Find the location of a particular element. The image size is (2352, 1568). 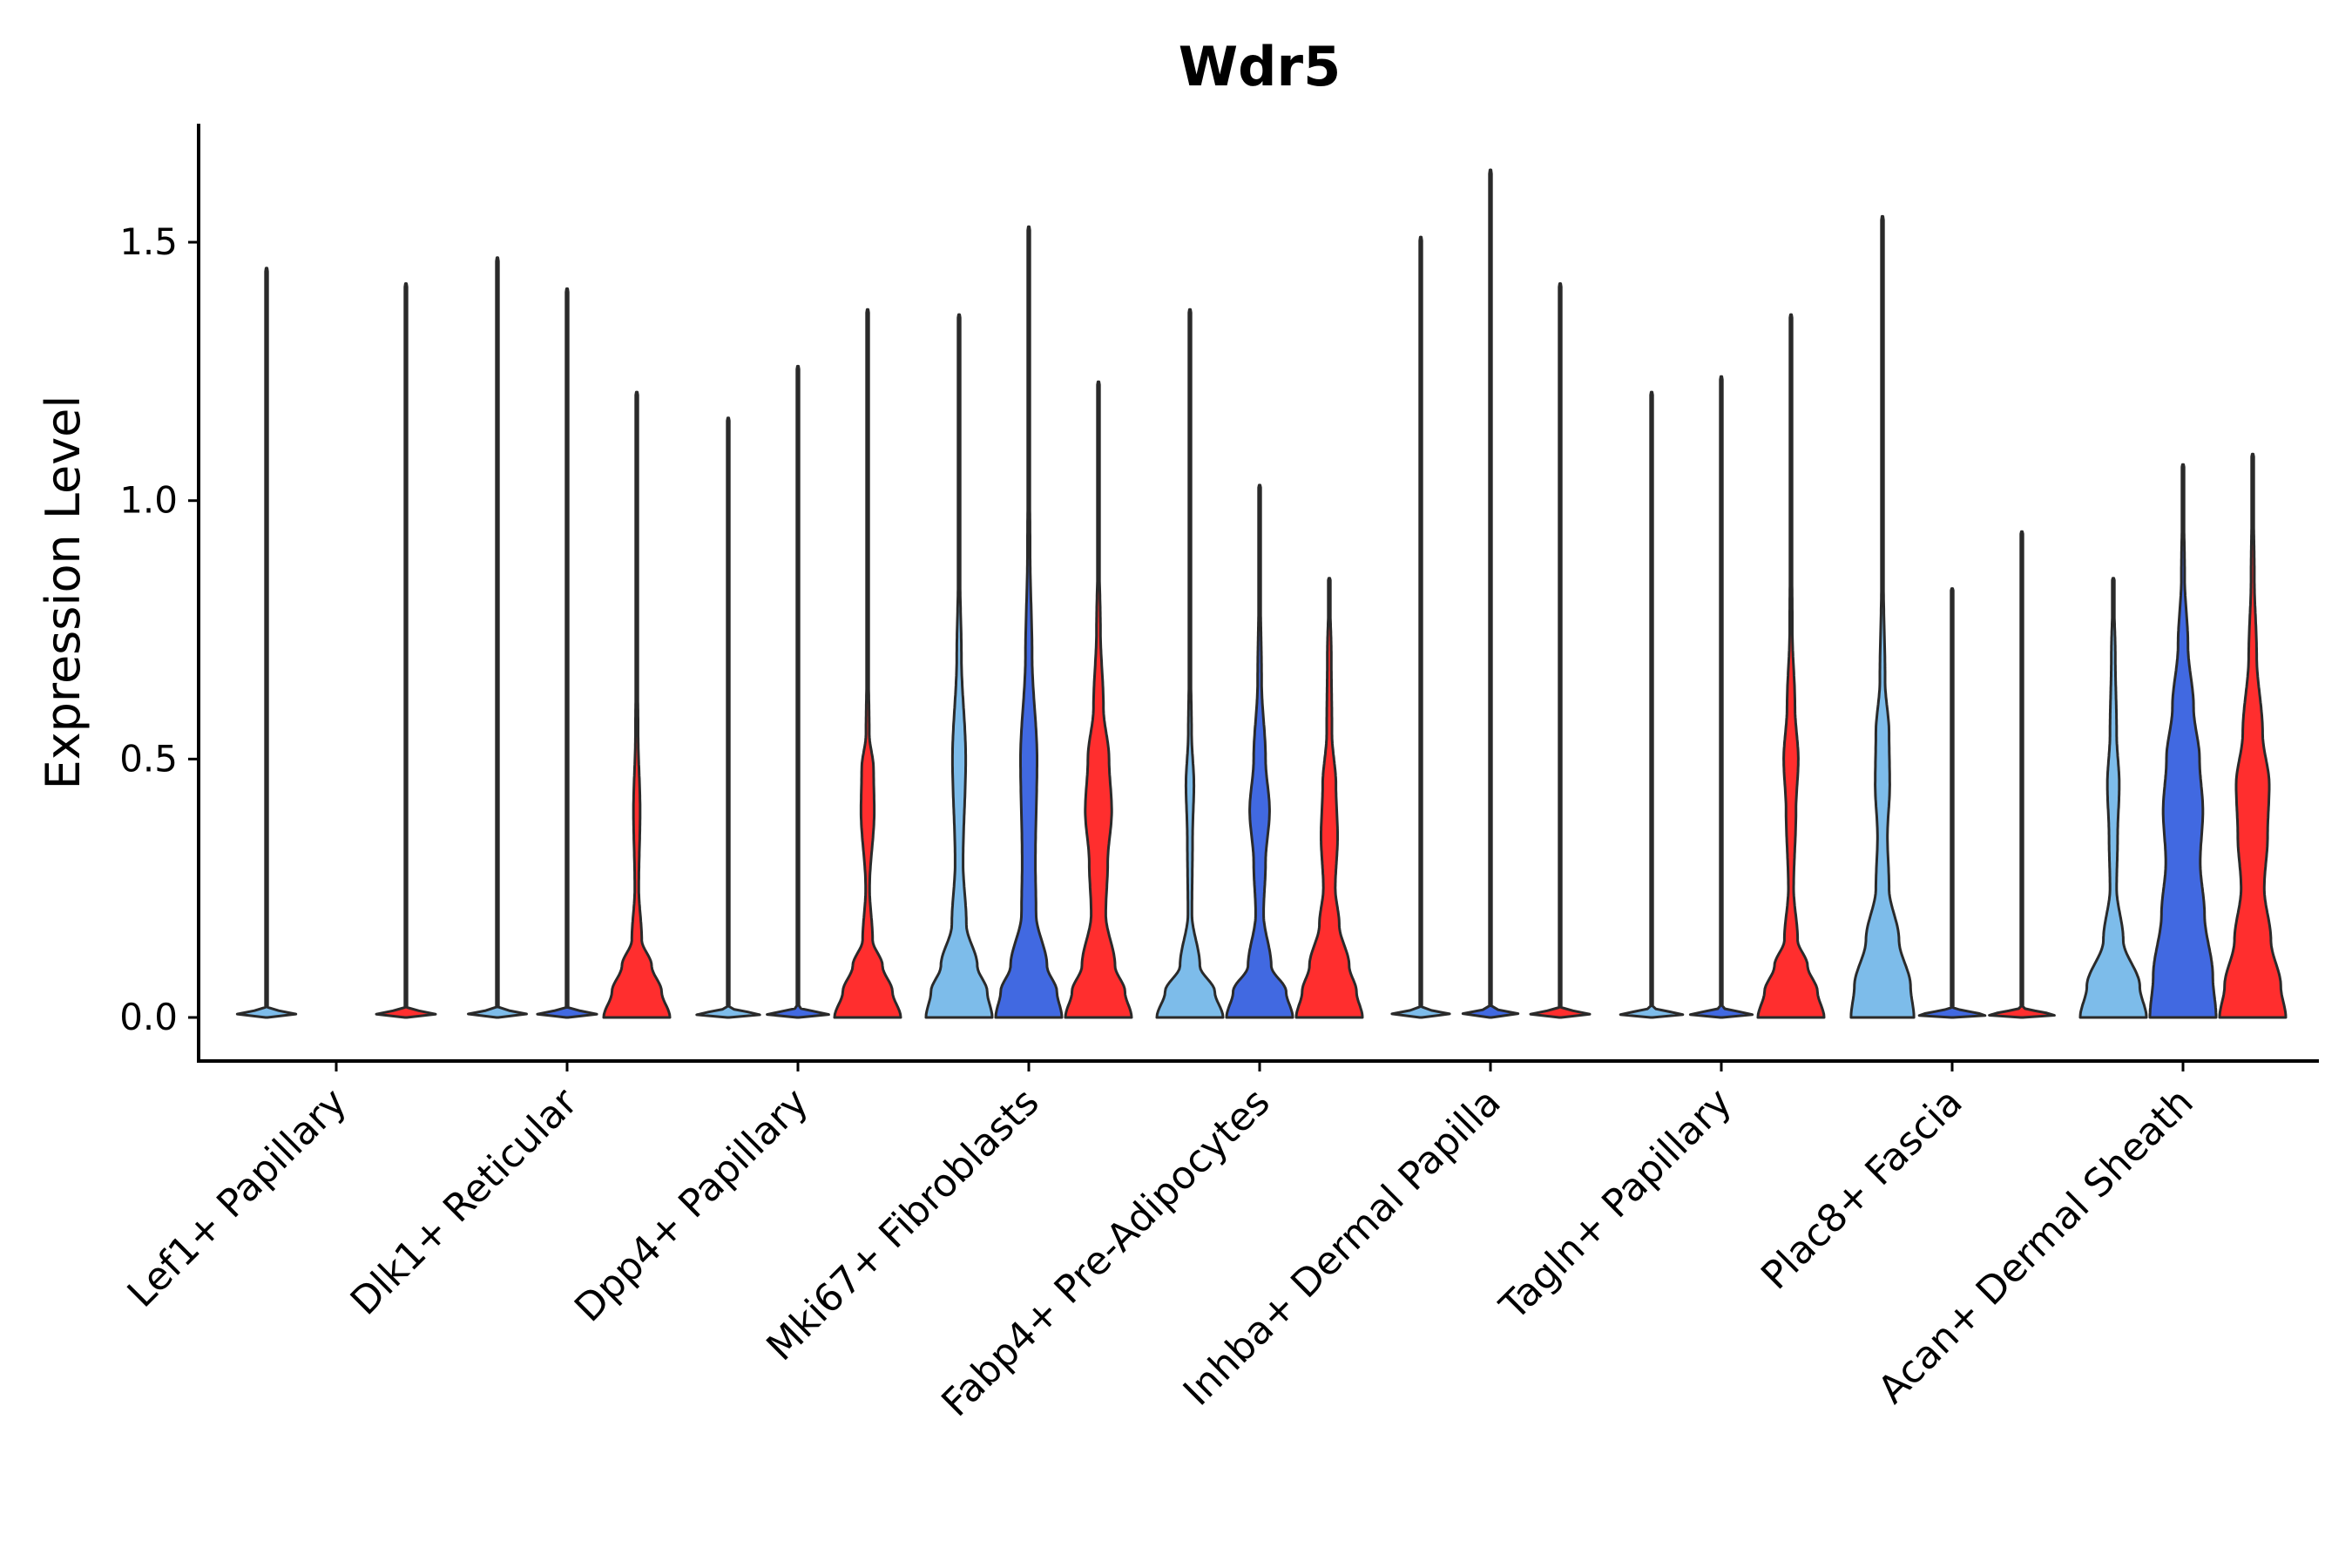

chart-title: Wdr5 is located at coordinates (1260, 66).